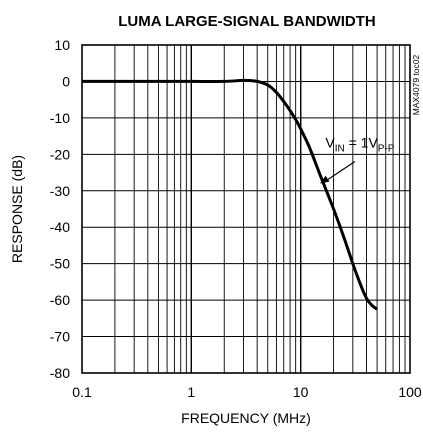  I want to click on y-tick-label: 10, so click(62, 45).